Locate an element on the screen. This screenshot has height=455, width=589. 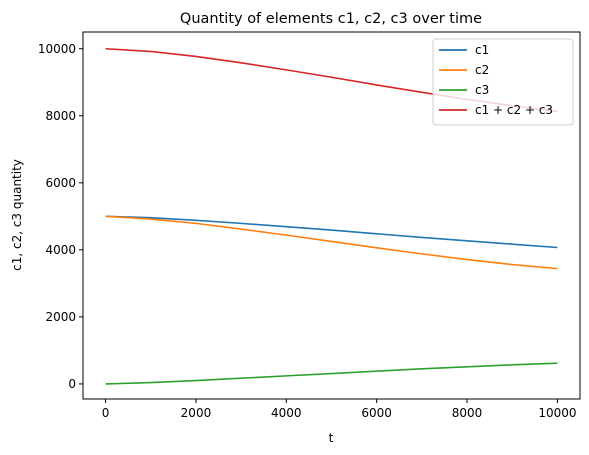
y-tick-label: 10000 is located at coordinates (57, 49).